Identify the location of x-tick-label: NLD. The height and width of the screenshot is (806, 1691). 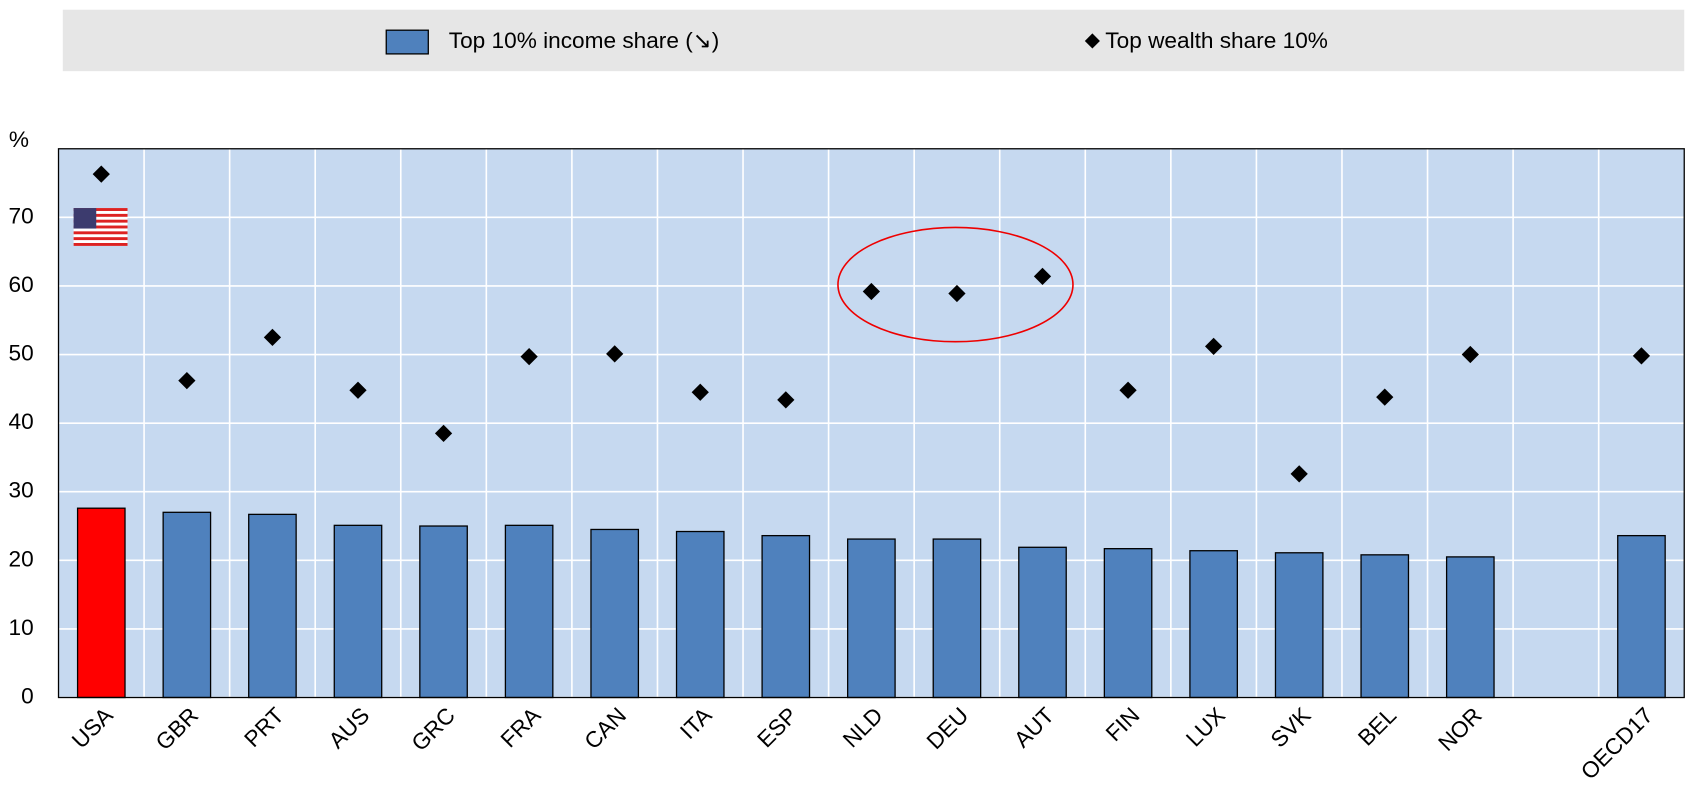
(863, 728).